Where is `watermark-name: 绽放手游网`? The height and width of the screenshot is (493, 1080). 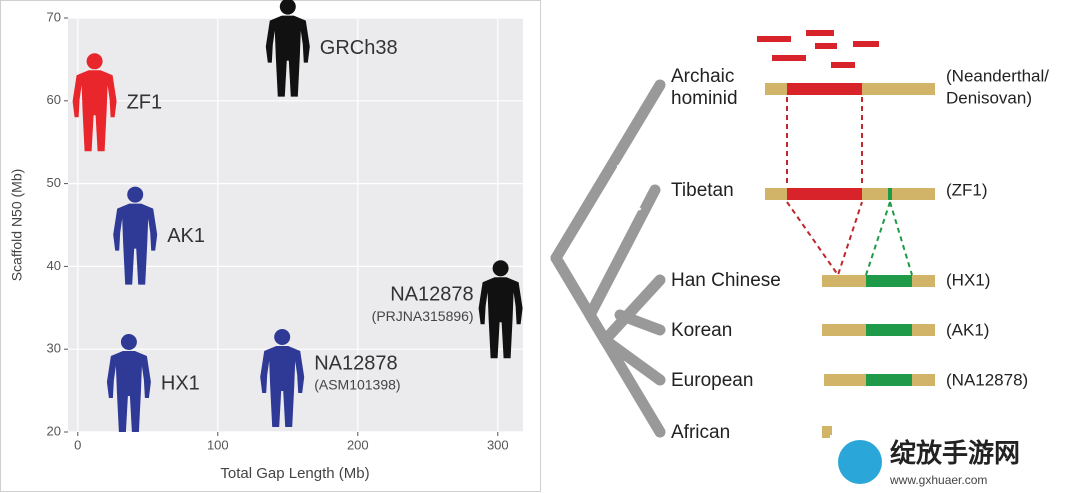
watermark-name: 绽放手游网 is located at coordinates (955, 453).